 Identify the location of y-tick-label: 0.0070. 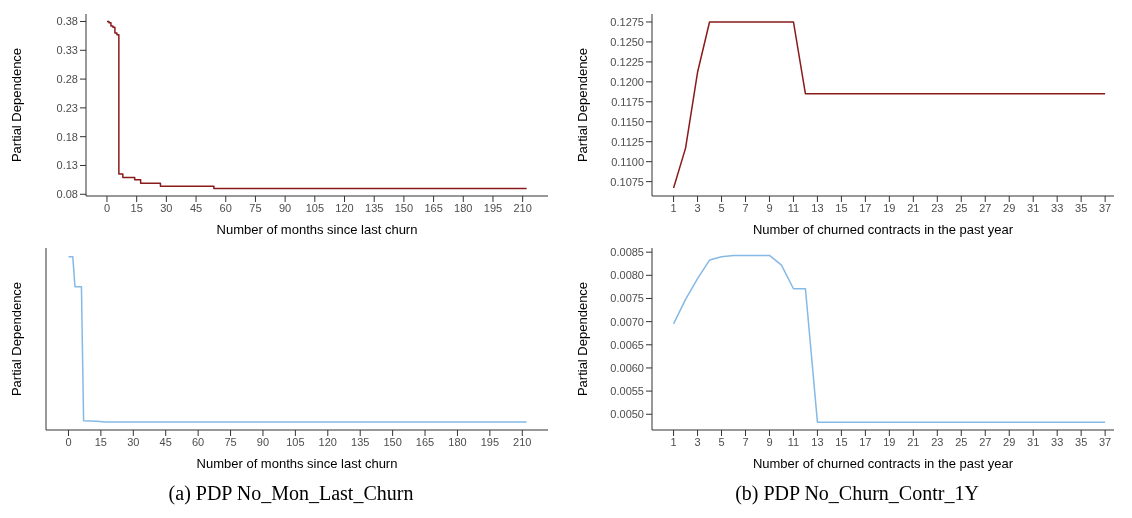
(627, 321).